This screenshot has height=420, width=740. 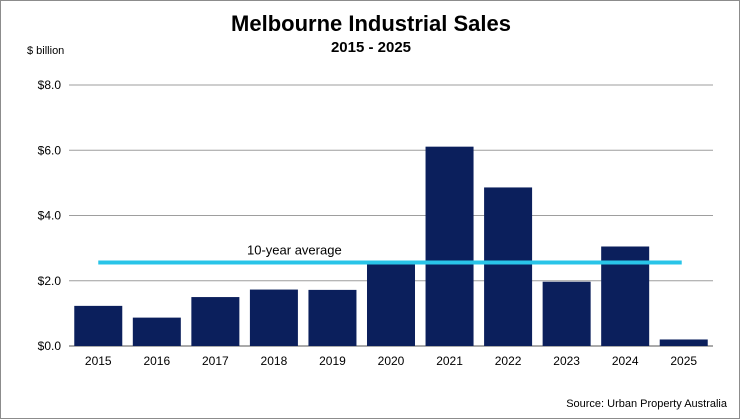 What do you see at coordinates (156, 361) in the screenshot?
I see `x-tick-label: 2016` at bounding box center [156, 361].